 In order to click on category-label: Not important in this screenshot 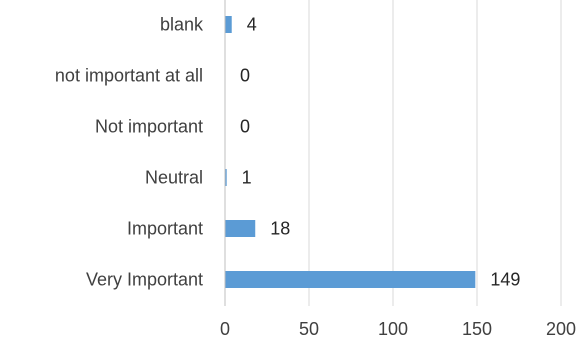, I will do `click(149, 127)`.